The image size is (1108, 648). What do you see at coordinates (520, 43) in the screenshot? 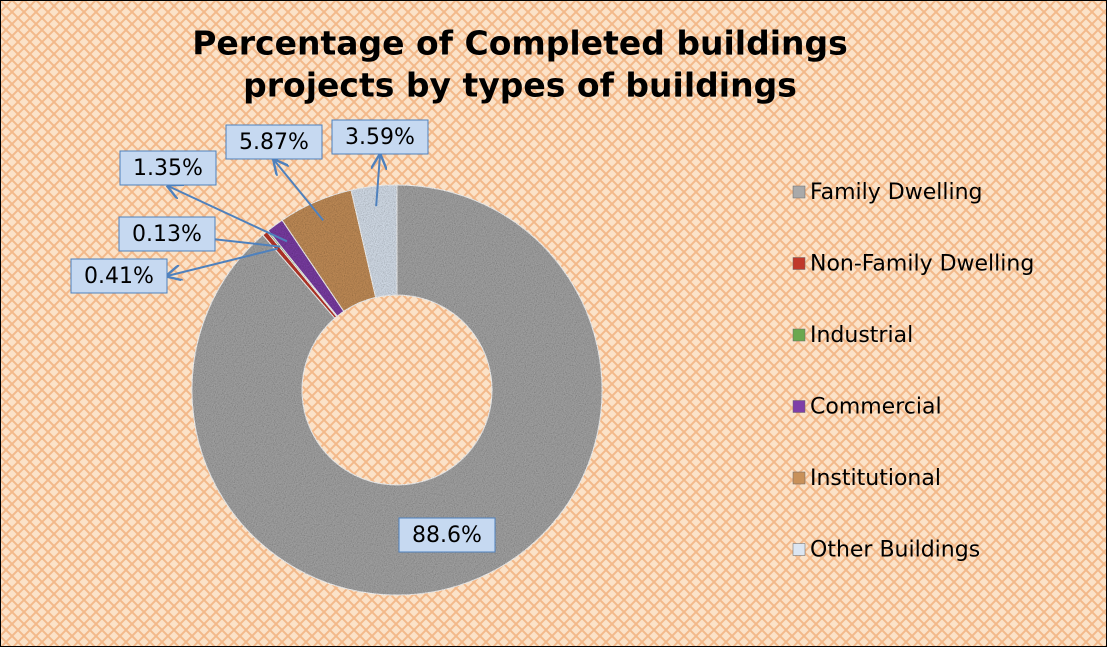
I see `chart-title: Percentage of Completed buildings` at bounding box center [520, 43].